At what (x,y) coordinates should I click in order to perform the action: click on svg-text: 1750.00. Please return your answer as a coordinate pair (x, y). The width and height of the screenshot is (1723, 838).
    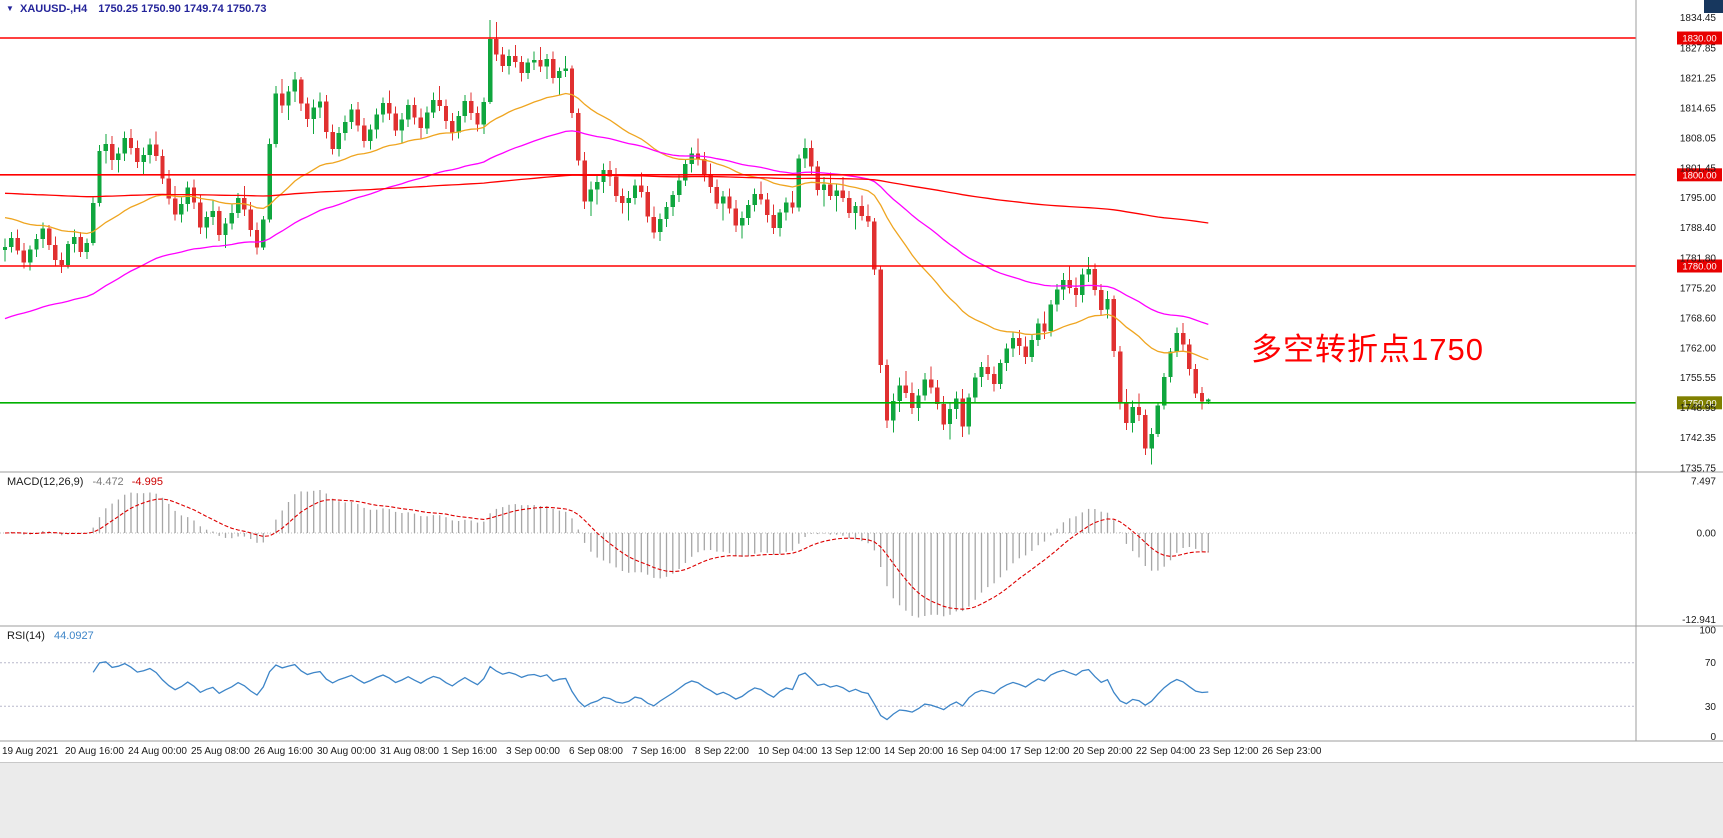
    Looking at the image, I should click on (1699, 403).